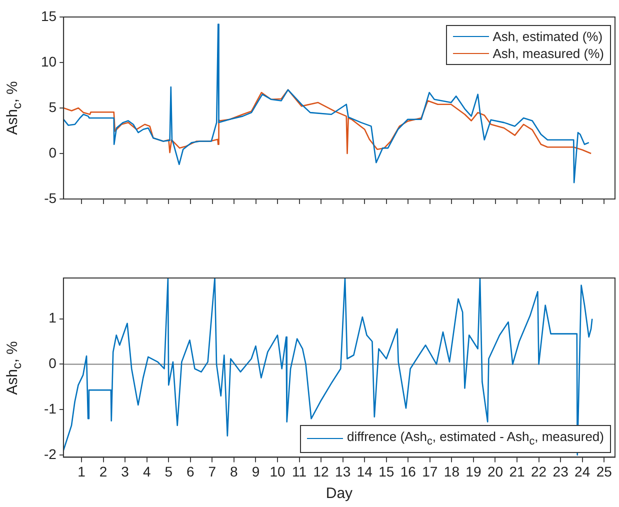 The height and width of the screenshot is (507, 619). What do you see at coordinates (364, 471) in the screenshot?
I see `x-tick-label: 14` at bounding box center [364, 471].